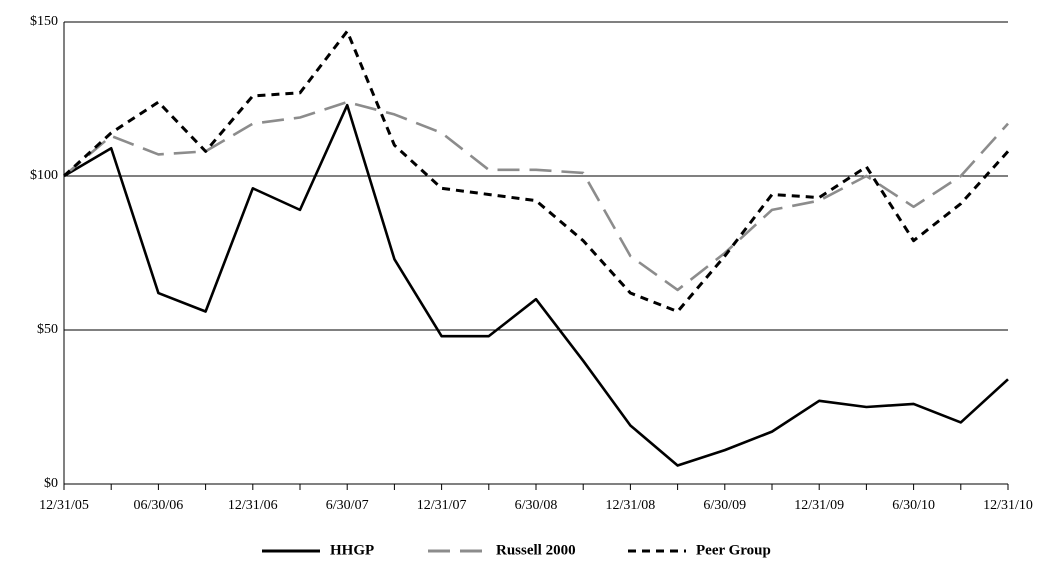 The width and height of the screenshot is (1040, 564). I want to click on x-tick-label: 12/31/05, so click(64, 505).